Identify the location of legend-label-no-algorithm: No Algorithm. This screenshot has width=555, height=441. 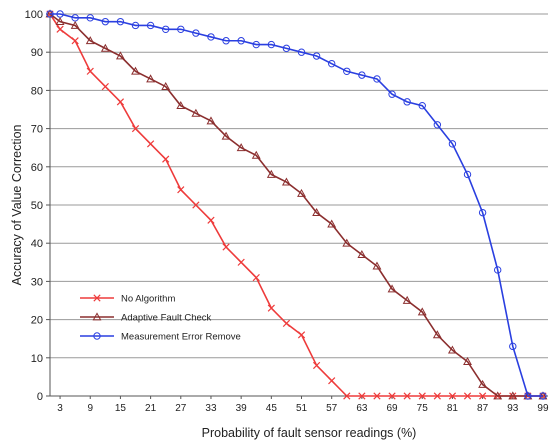
(148, 299).